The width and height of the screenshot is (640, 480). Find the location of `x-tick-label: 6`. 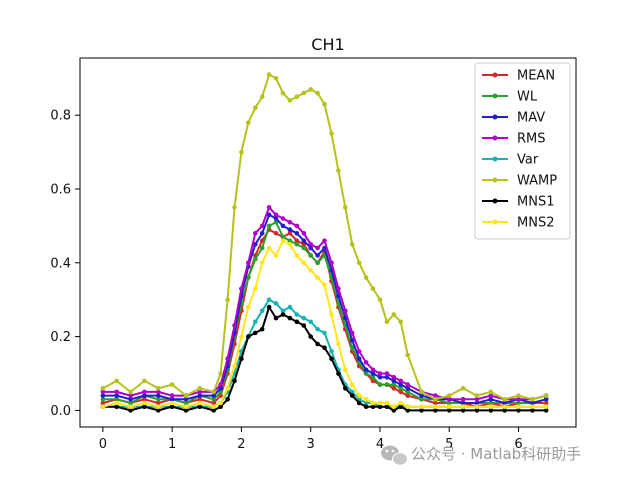

x-tick-label: 6 is located at coordinates (518, 444).